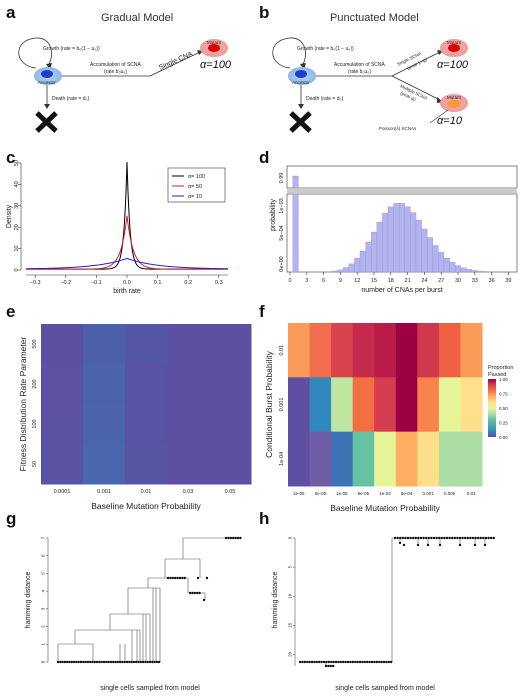 This screenshot has width=523, height=698. Describe the element at coordinates (216, 65) in the screenshot. I see `alpha-label-a: α=100` at that location.